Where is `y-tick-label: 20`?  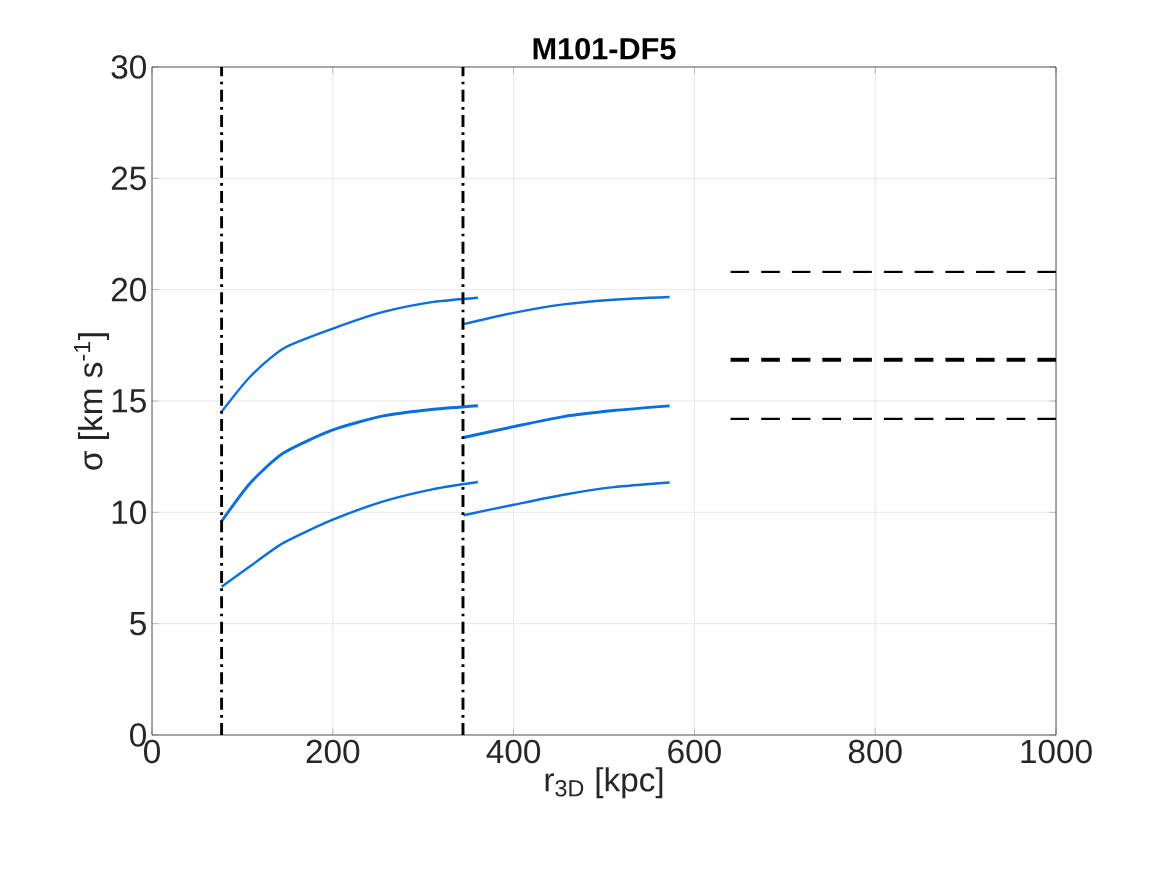 y-tick-label: 20 is located at coordinates (128, 289).